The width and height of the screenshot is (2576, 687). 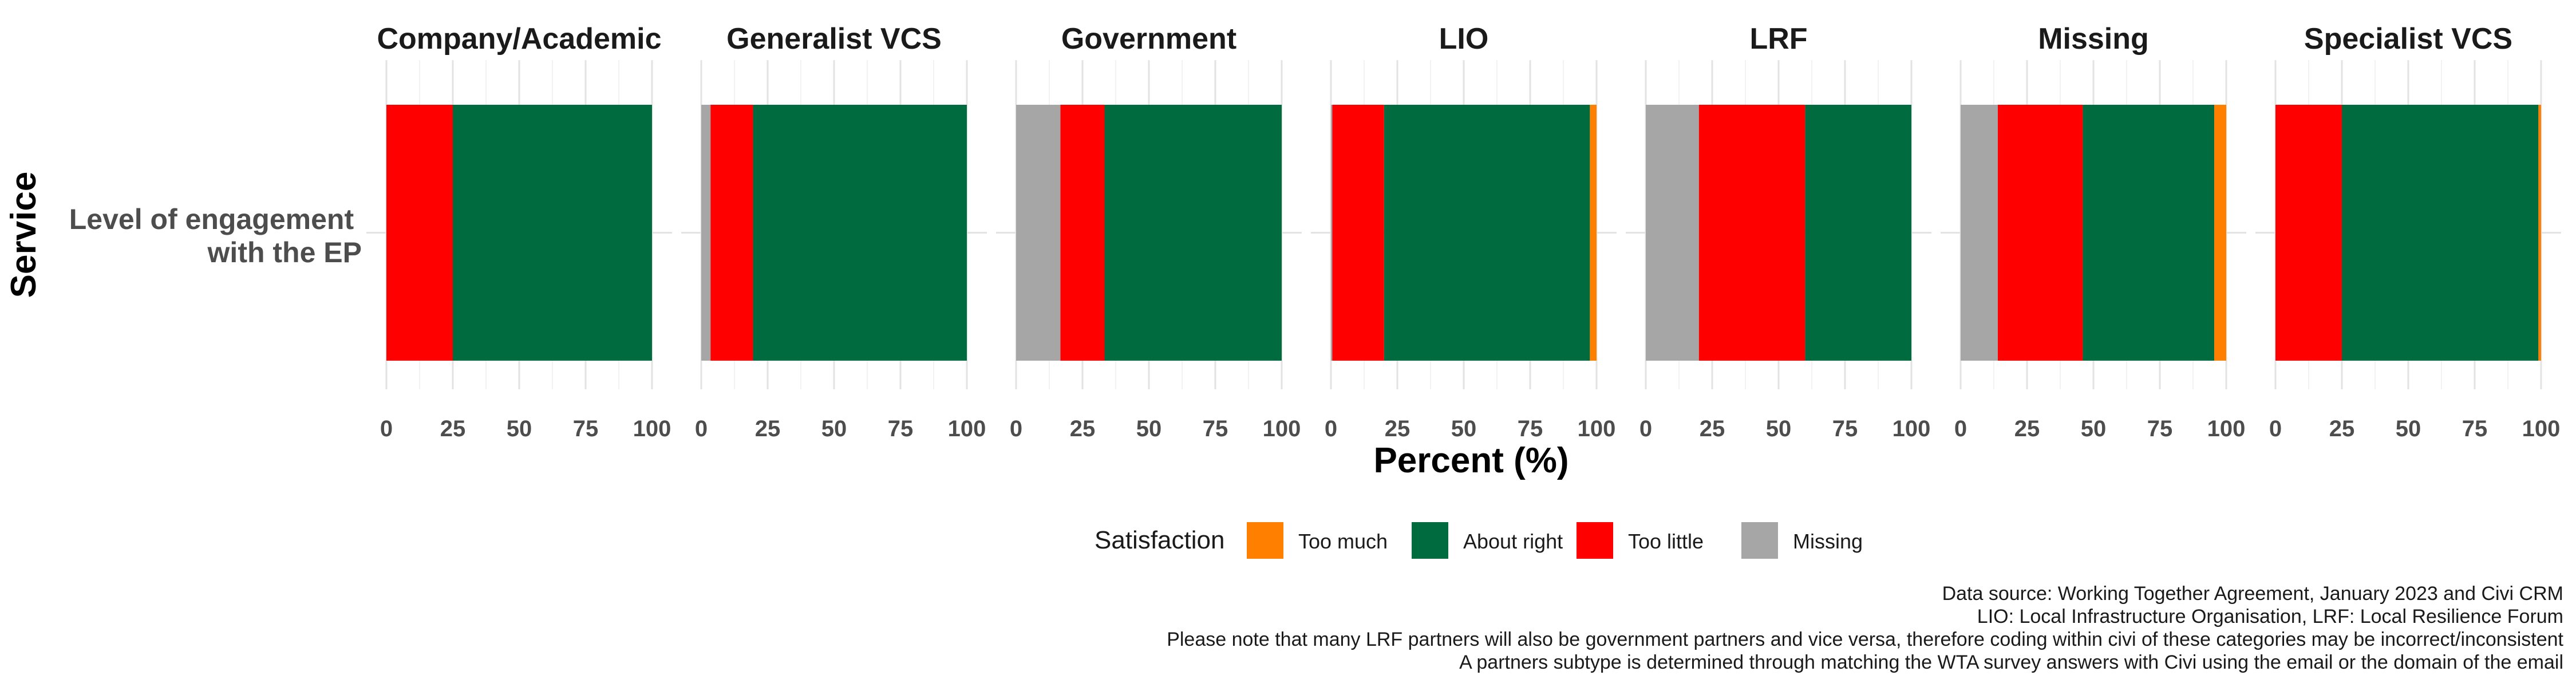 I want to click on facet-strip-label: Generalist VCS, so click(x=834, y=39).